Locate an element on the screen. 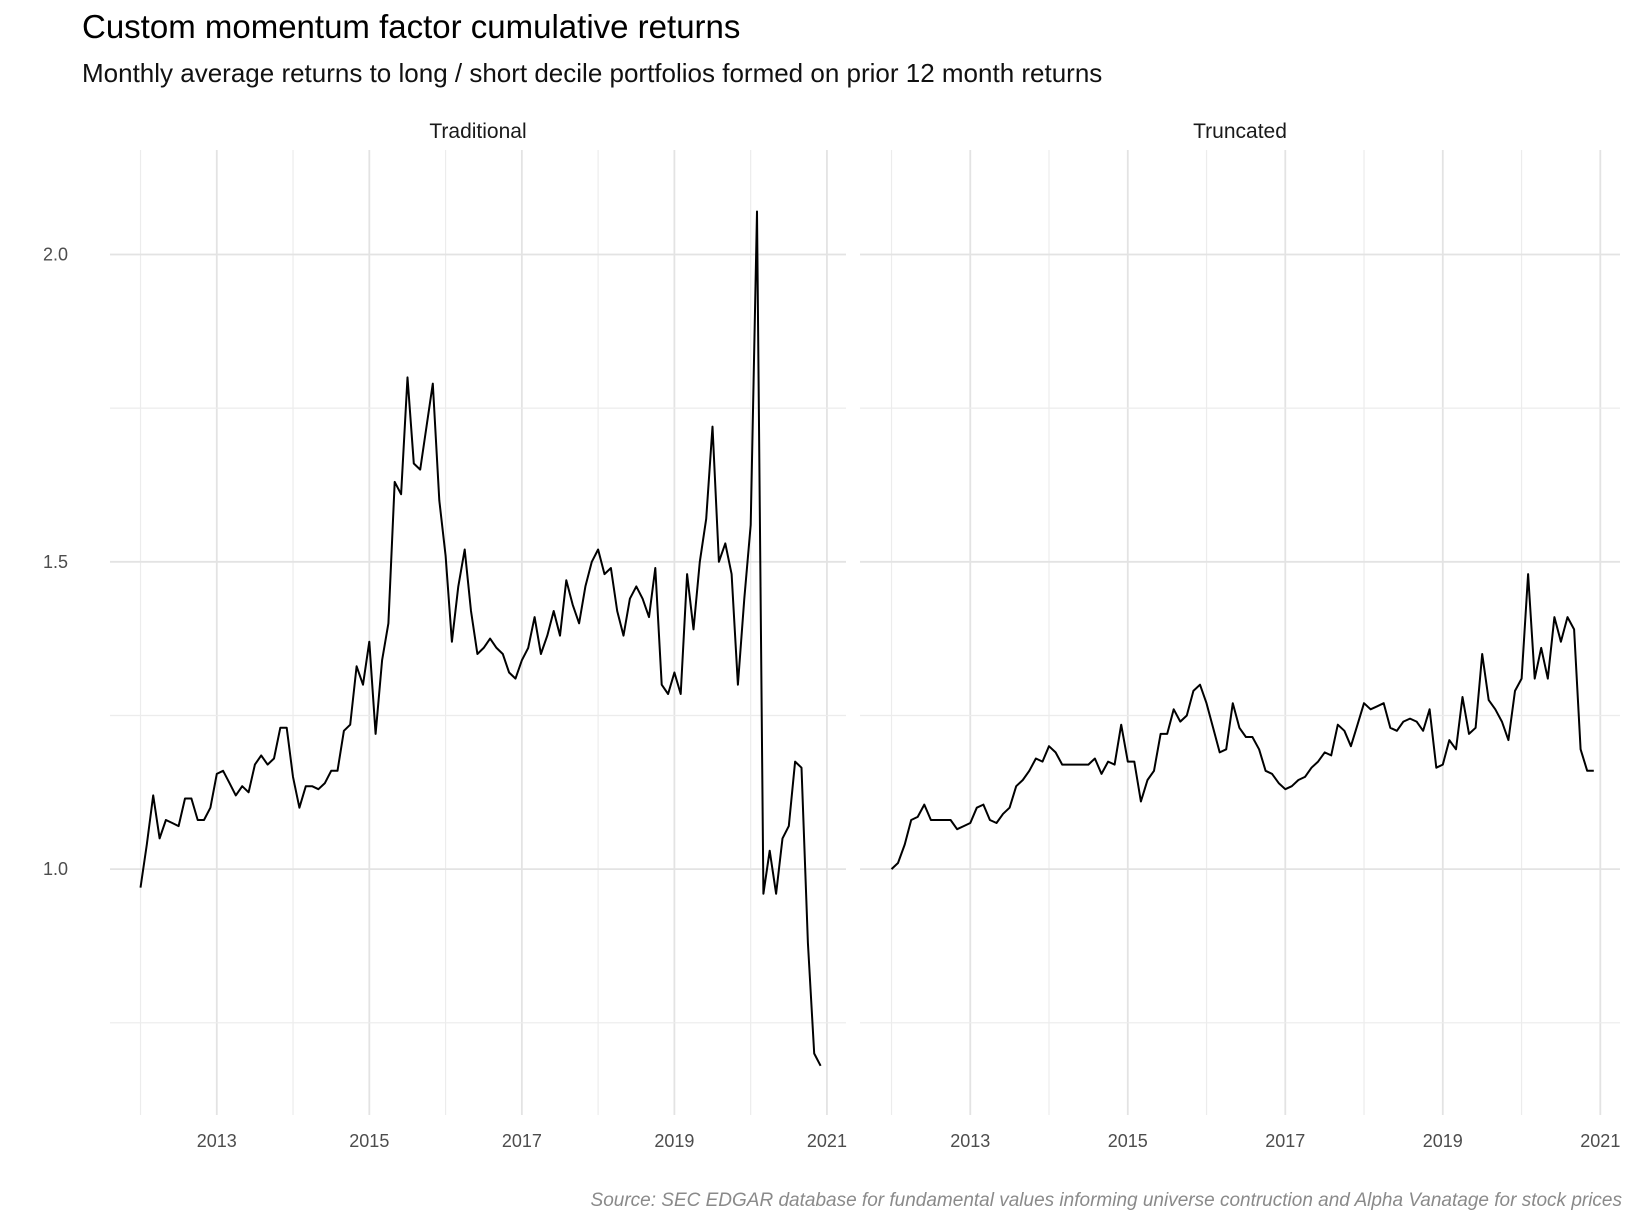  panel-strip-label: Traditional is located at coordinates (477, 131).